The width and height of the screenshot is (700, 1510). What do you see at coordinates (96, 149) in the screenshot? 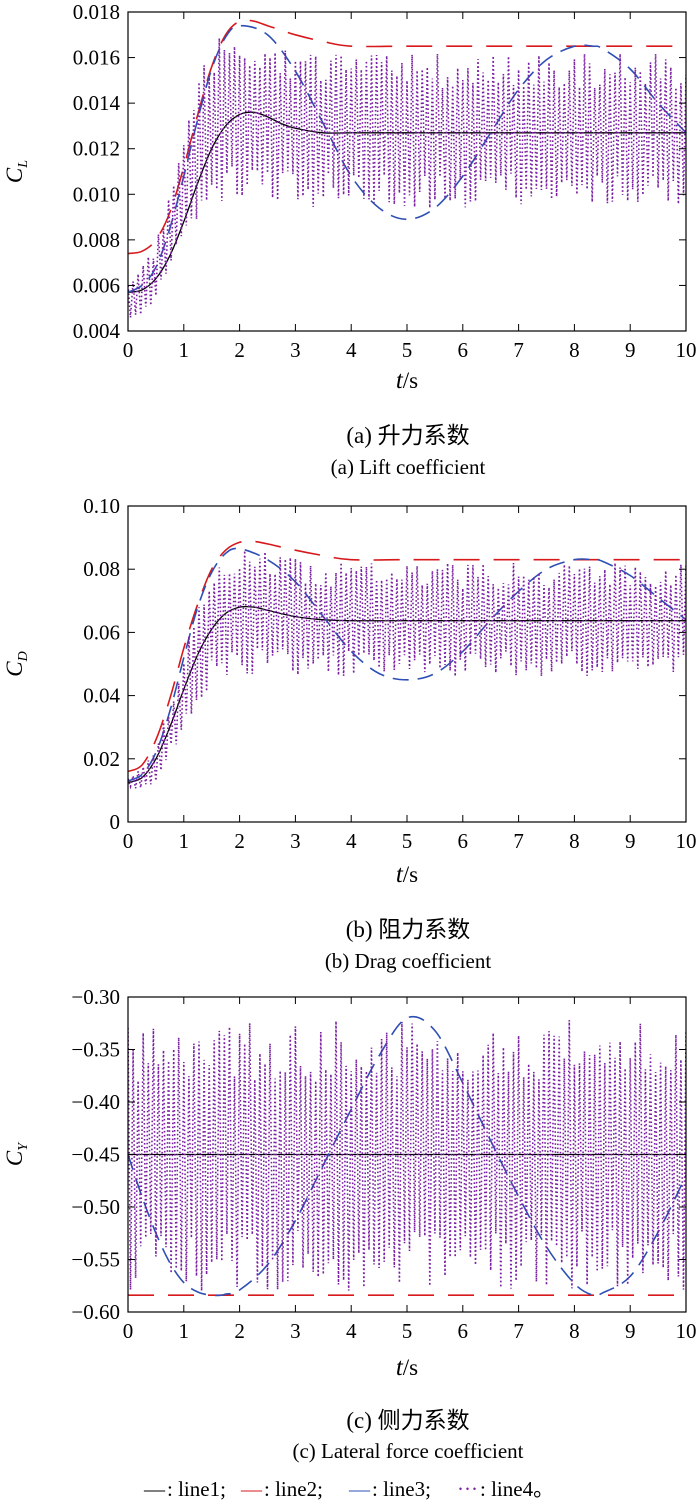
I see `lift-ytick-label: 0.012` at bounding box center [96, 149].